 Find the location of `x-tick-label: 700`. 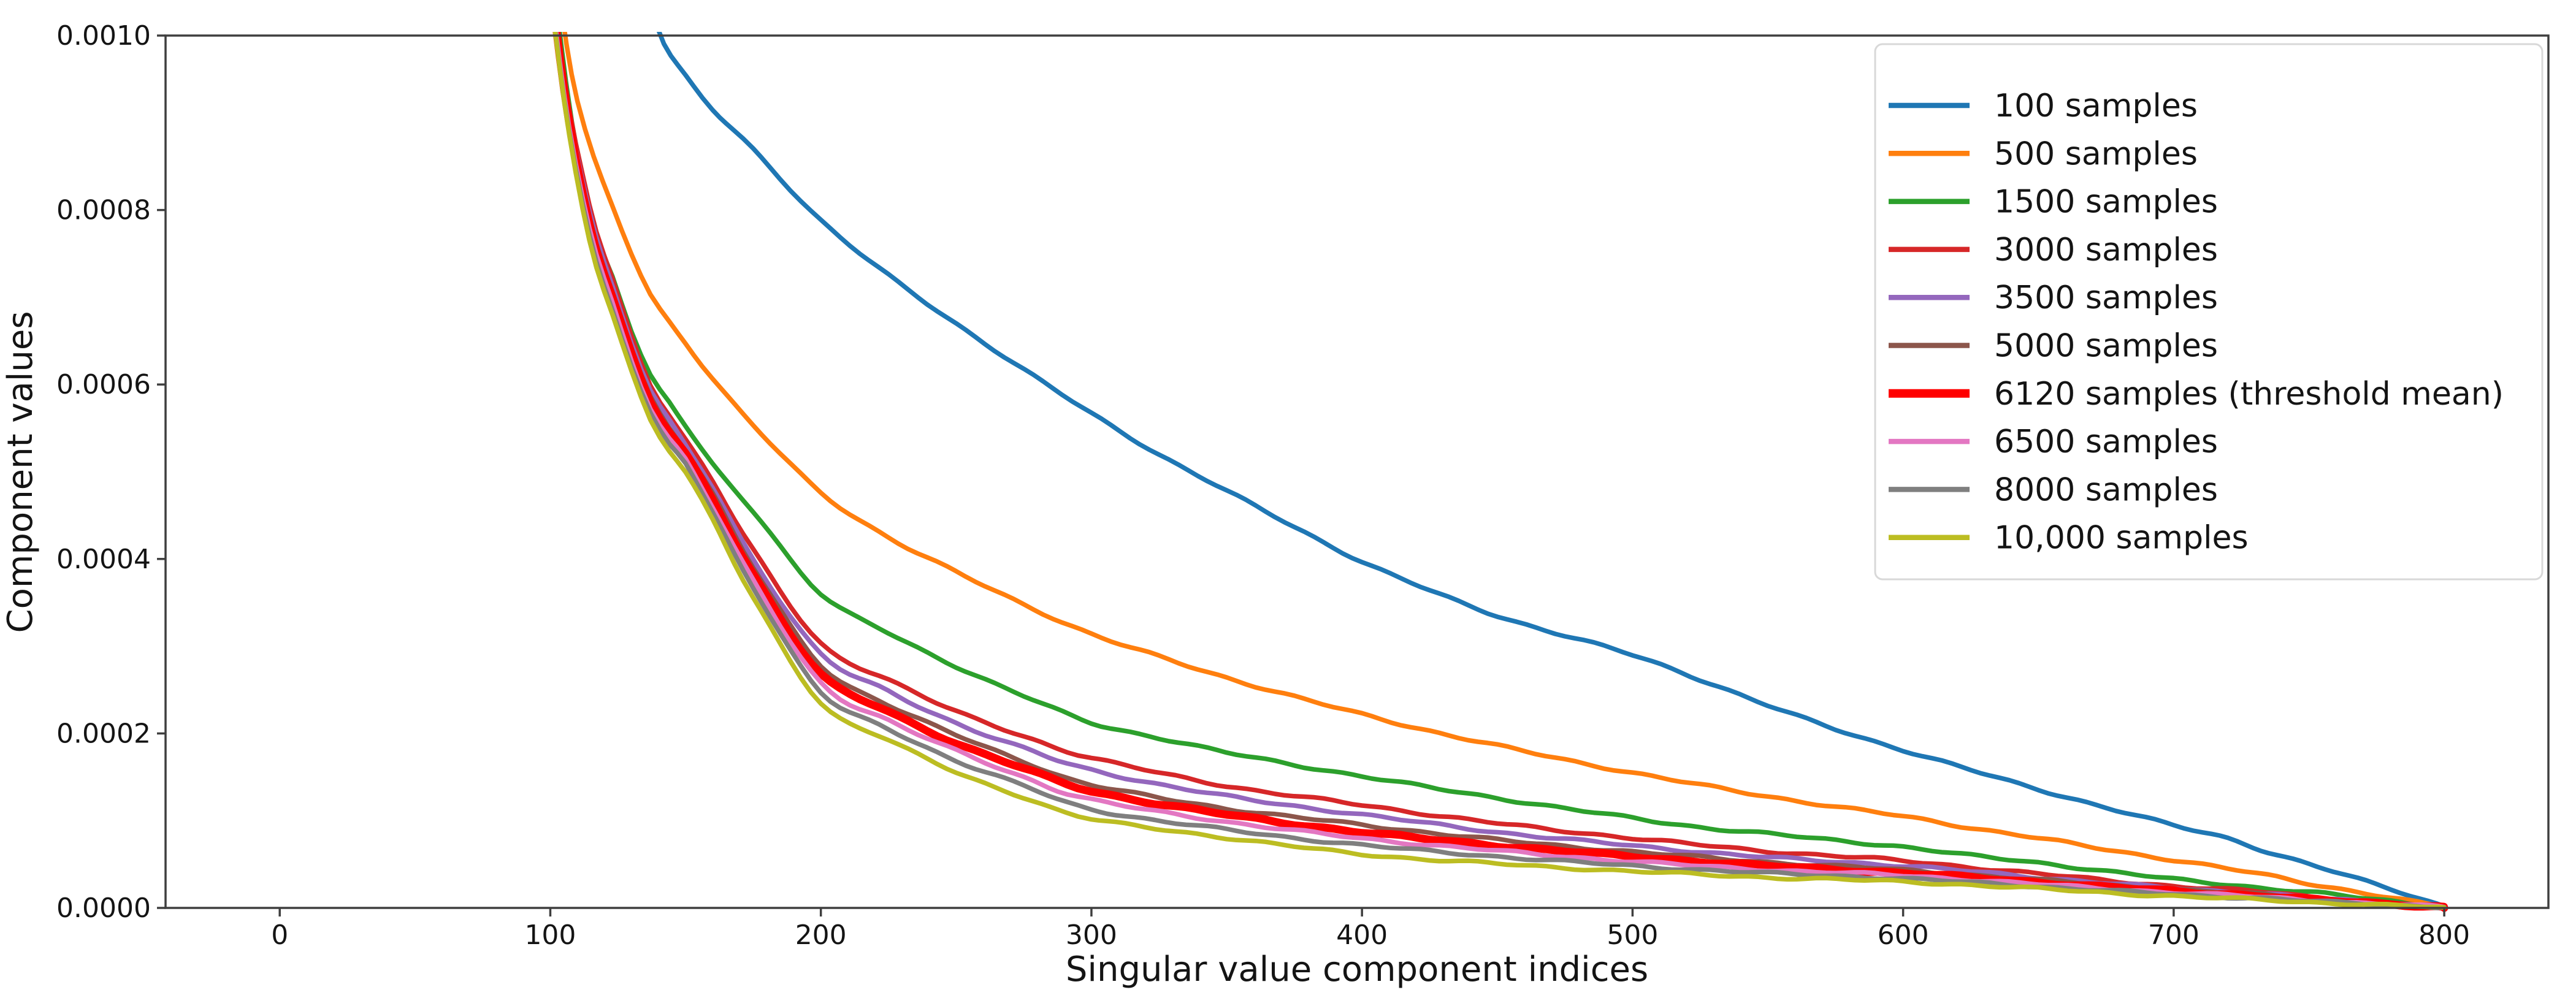

x-tick-label: 700 is located at coordinates (2174, 935).